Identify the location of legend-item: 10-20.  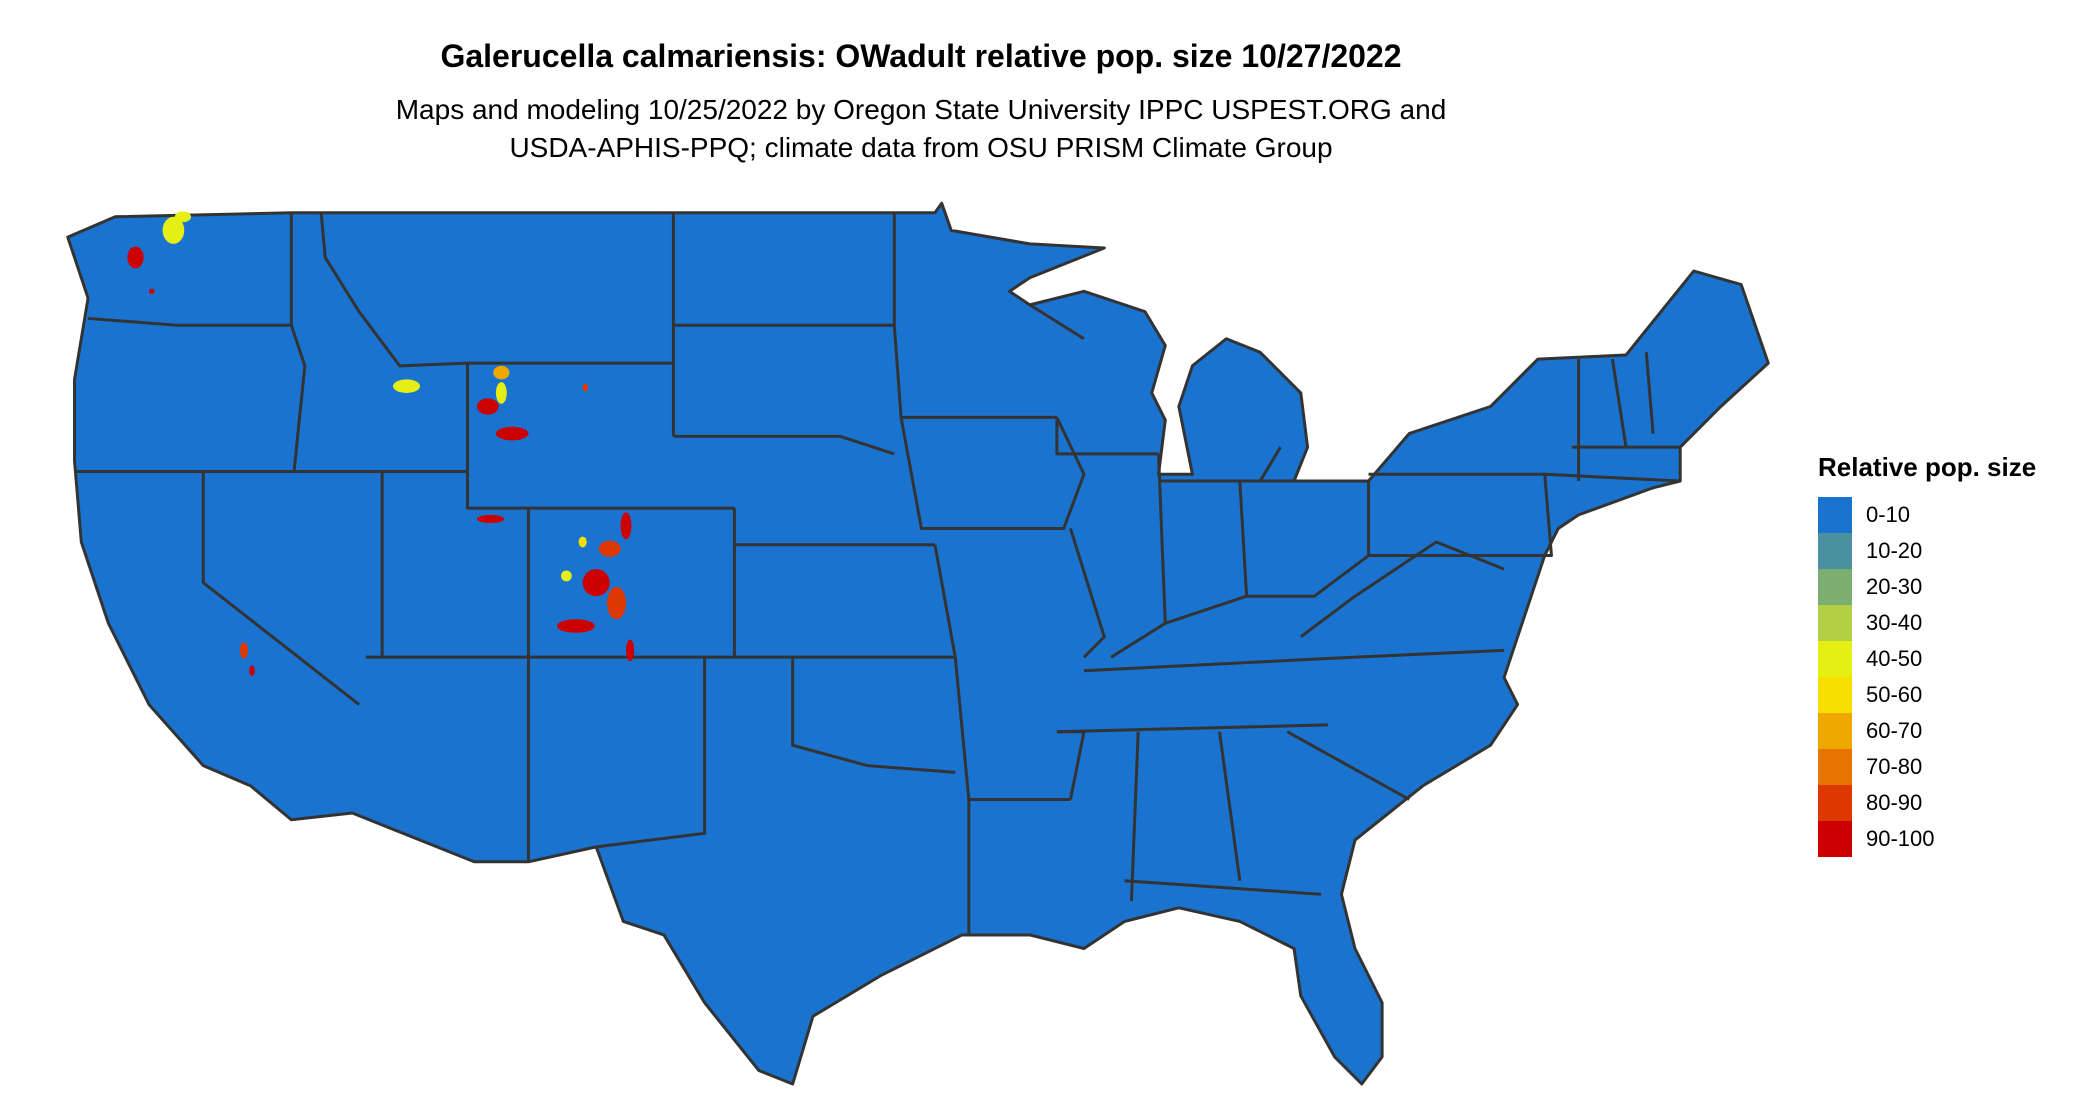
(1927, 551).